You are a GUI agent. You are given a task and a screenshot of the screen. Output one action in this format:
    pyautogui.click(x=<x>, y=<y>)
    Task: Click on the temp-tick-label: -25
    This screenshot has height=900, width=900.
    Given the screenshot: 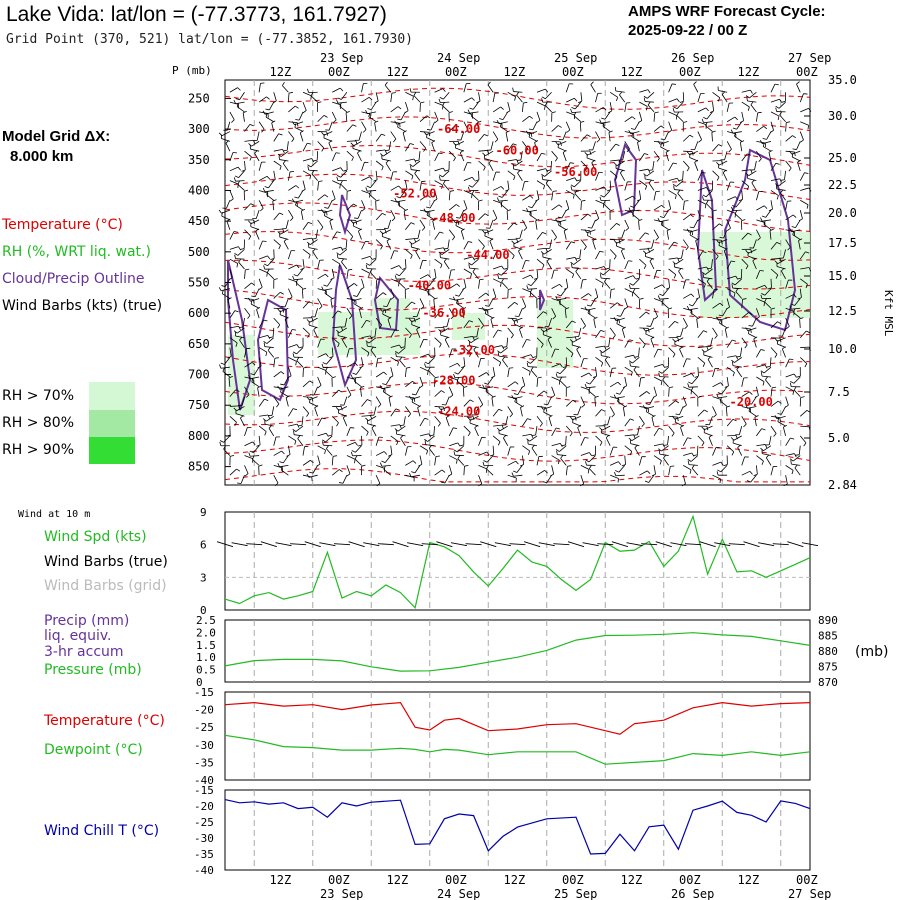 What is the action you would take?
    pyautogui.click(x=204, y=727)
    